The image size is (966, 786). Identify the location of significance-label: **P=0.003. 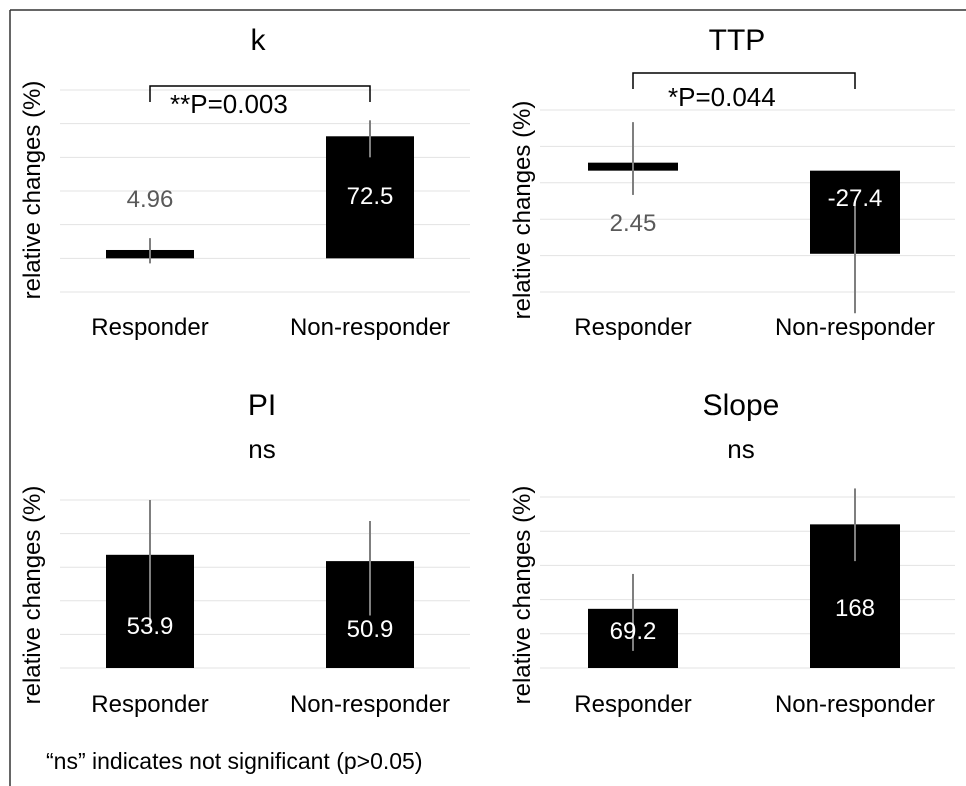
(229, 104).